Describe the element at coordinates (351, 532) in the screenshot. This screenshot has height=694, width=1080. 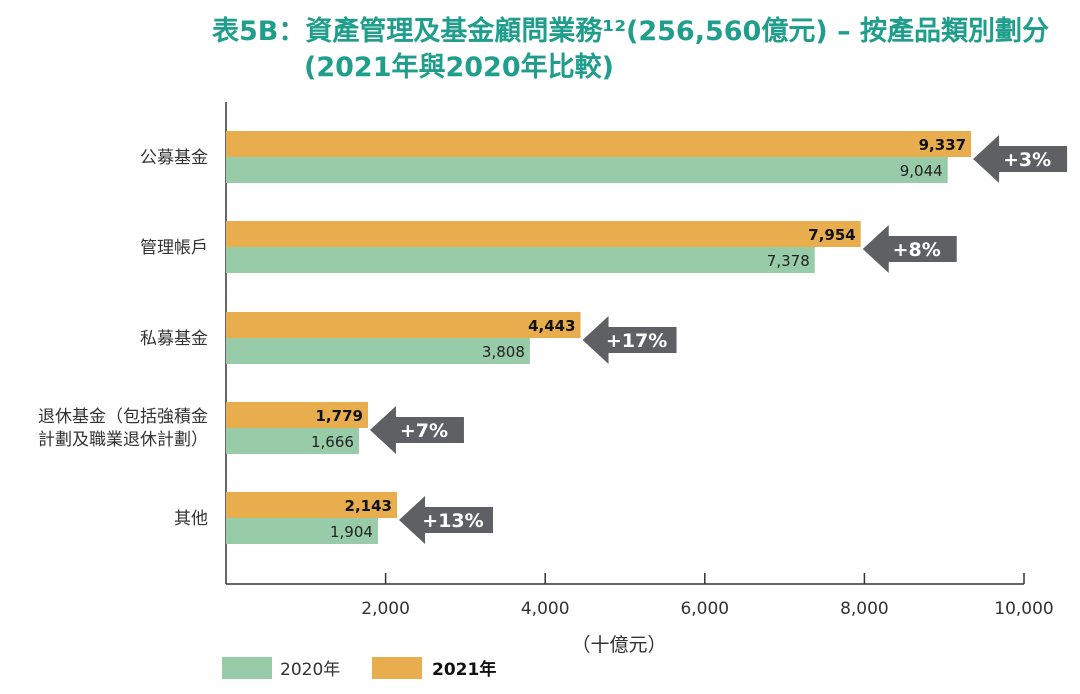
I see `bar-2020-label: 1,904` at that location.